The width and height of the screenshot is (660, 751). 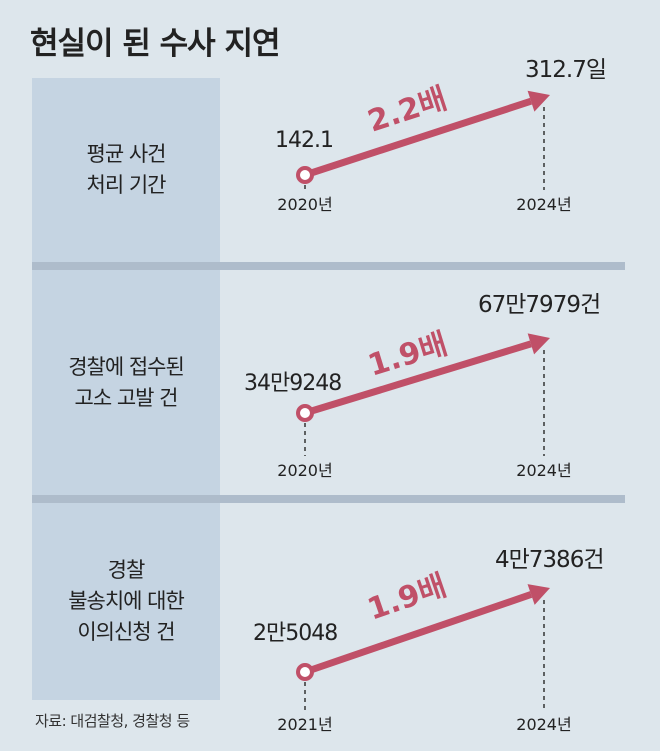 I want to click on end-value-label: 4만7386건, so click(x=549, y=560).